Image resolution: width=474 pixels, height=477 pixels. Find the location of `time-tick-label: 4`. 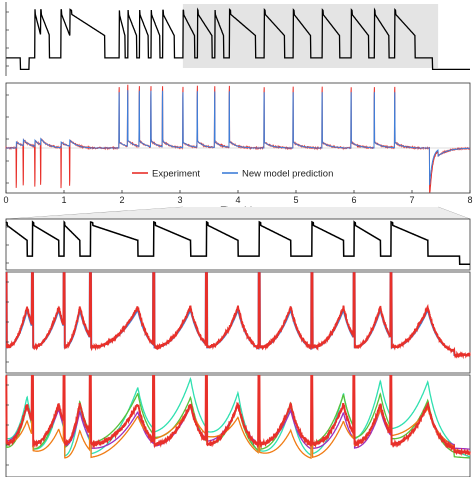

time-tick-label: 4 is located at coordinates (237, 200).